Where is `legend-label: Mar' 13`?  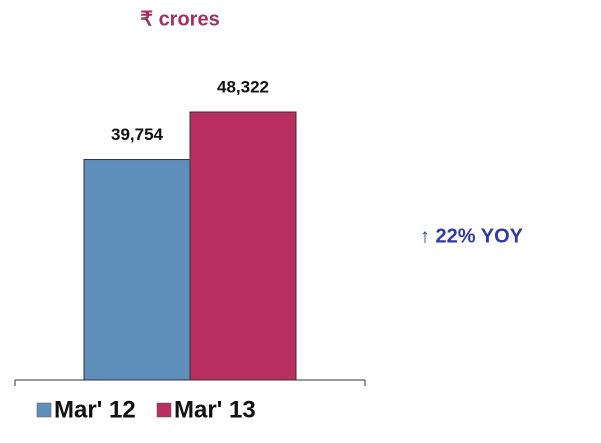
legend-label: Mar' 13 is located at coordinates (215, 409).